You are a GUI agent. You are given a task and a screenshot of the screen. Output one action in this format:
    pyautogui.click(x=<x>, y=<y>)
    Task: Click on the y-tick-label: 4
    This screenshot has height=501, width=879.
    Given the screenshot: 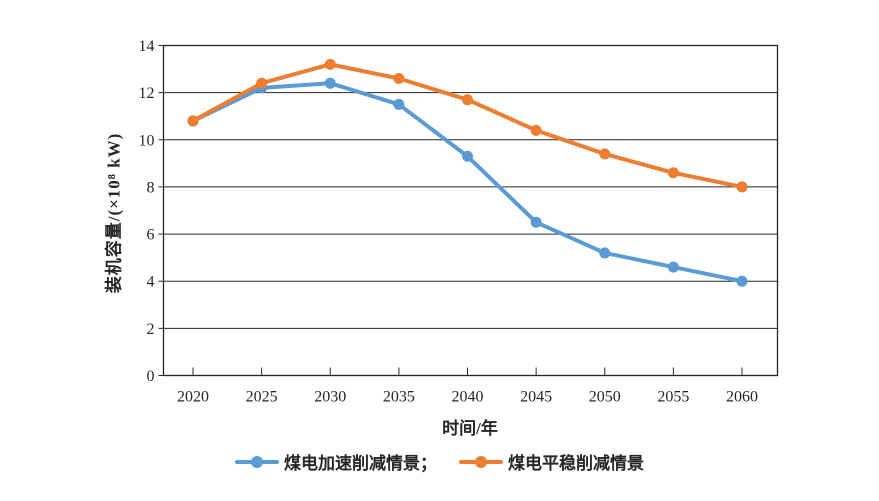 What is the action you would take?
    pyautogui.click(x=151, y=282)
    